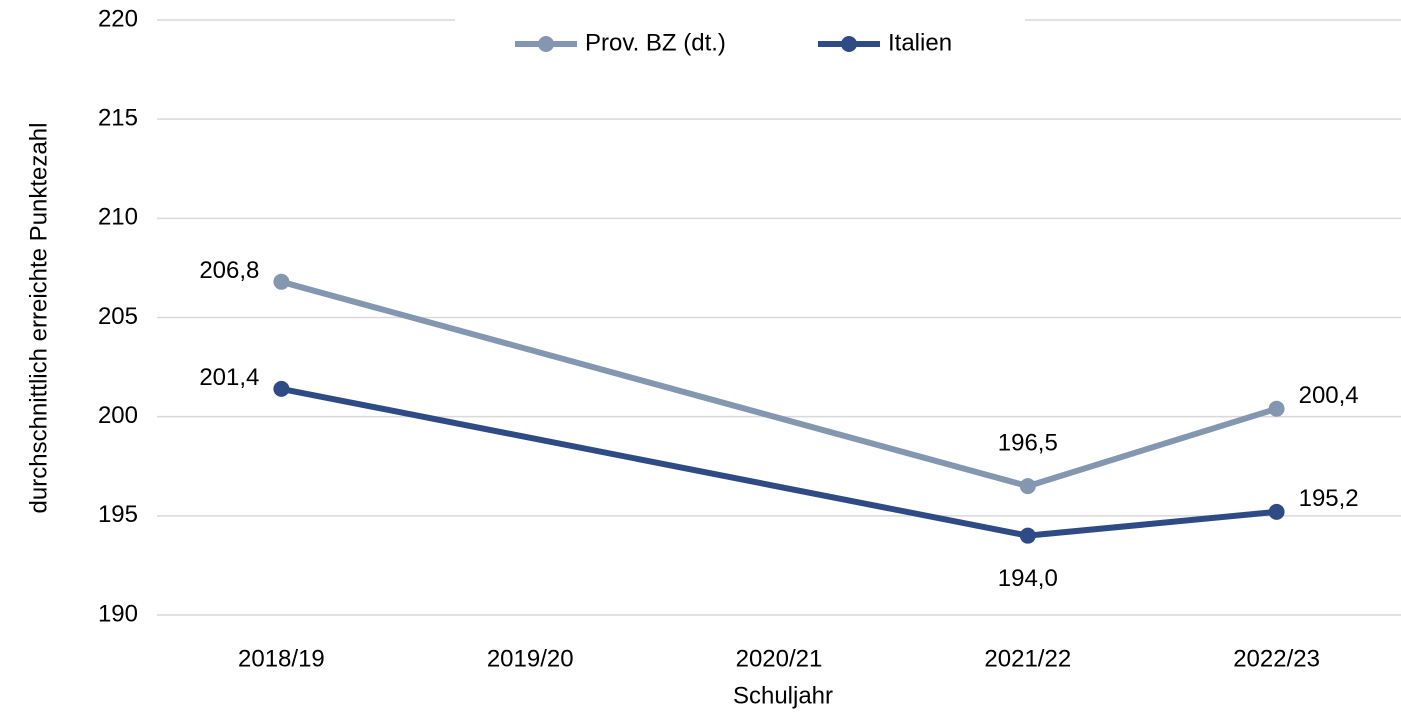  Describe the element at coordinates (740, 28) in the screenshot. I see `legend: Prov. BZ (dt.) Italien` at that location.